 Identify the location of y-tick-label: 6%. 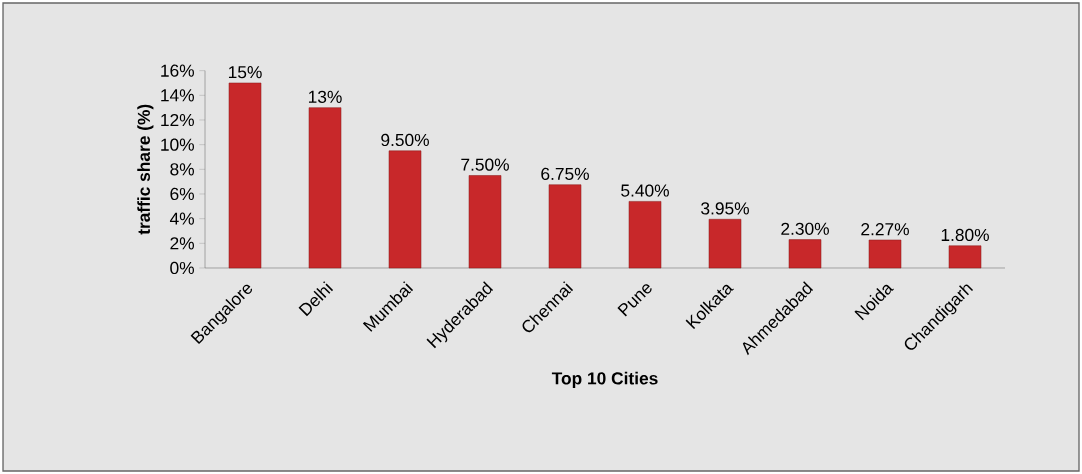
(182, 194).